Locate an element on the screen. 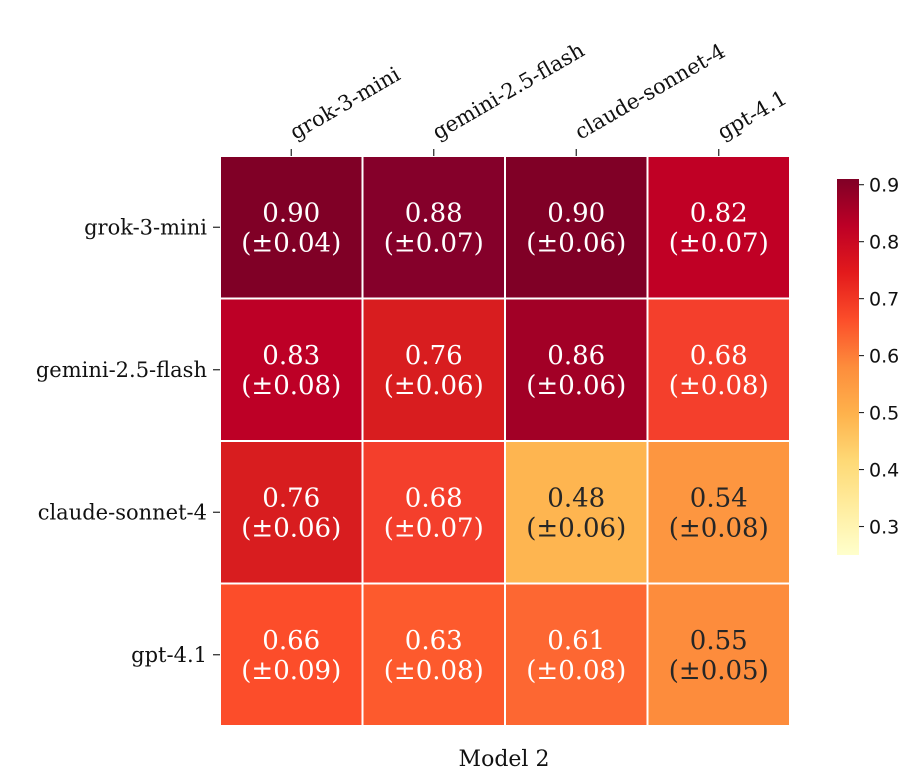 This screenshot has width=914, height=782. cell-value-label: 0.63 is located at coordinates (434, 641).